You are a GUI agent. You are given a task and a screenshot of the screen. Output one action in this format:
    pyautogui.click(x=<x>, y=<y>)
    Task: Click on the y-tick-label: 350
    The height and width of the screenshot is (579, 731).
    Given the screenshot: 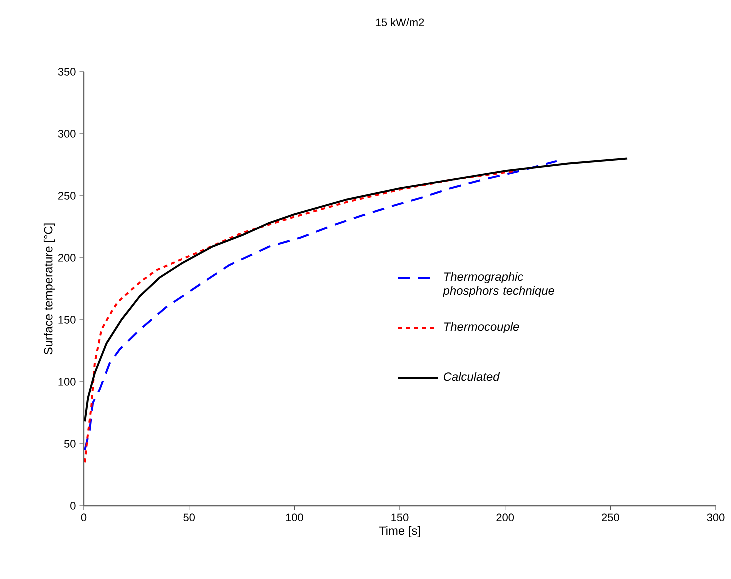 What is the action you would take?
    pyautogui.click(x=67, y=72)
    